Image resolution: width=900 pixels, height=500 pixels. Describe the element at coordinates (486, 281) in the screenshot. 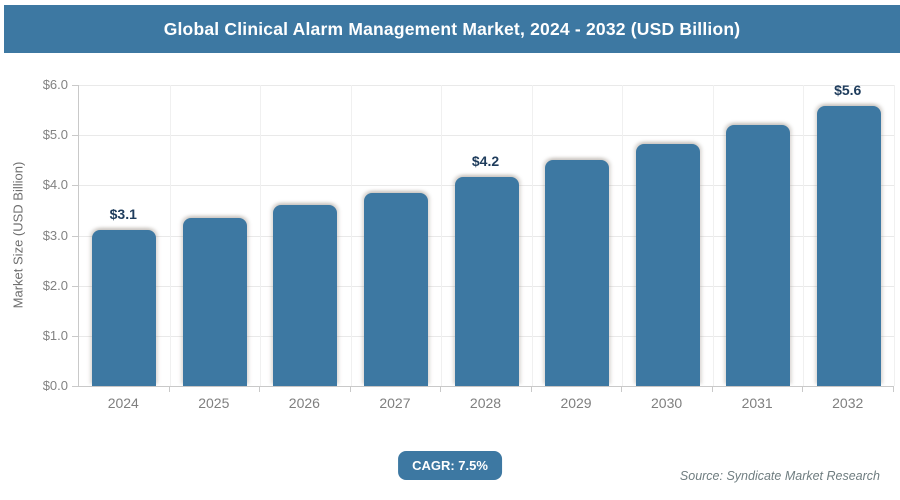

I see `bar-2028` at that location.